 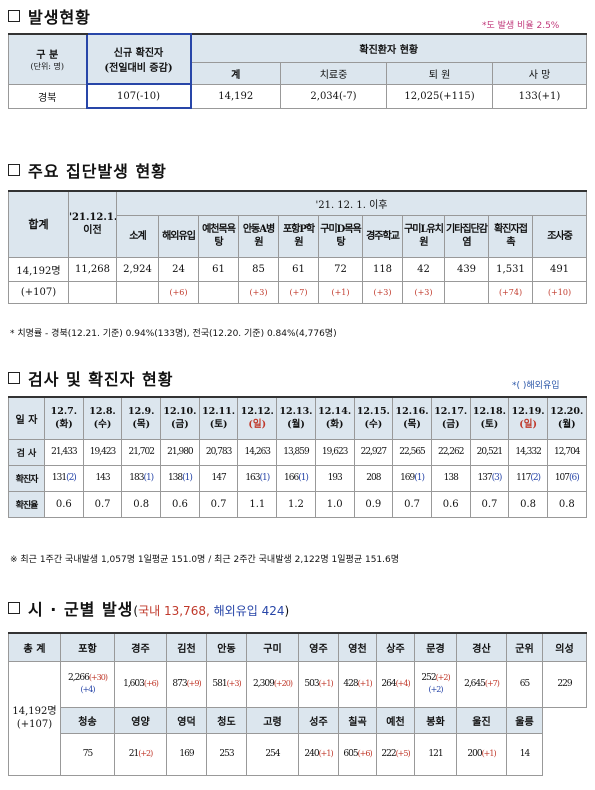 What do you see at coordinates (450, 452) in the screenshot?
I see `tests-cell: 22,262` at bounding box center [450, 452].